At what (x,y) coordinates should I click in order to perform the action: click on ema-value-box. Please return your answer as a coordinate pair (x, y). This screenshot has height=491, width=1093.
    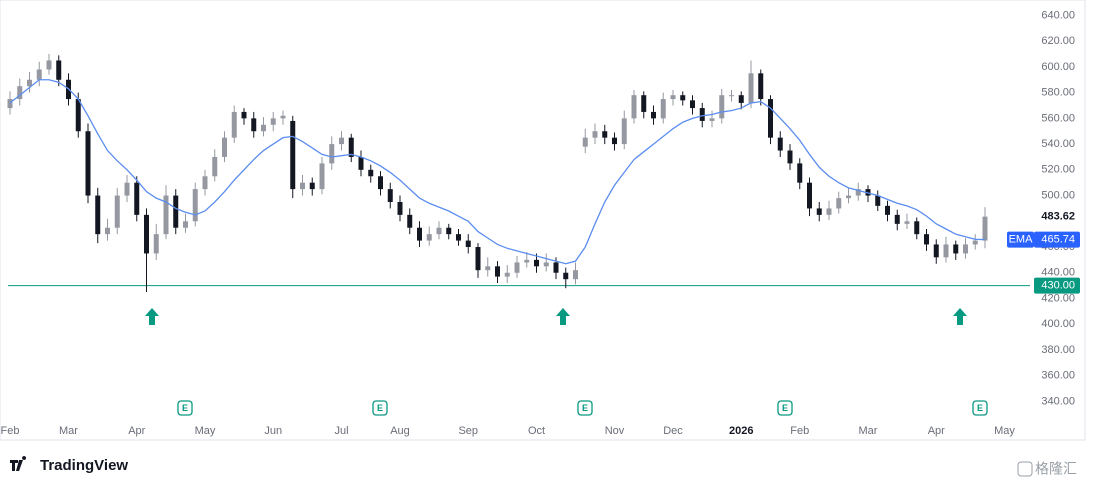
    Looking at the image, I should click on (1057, 239).